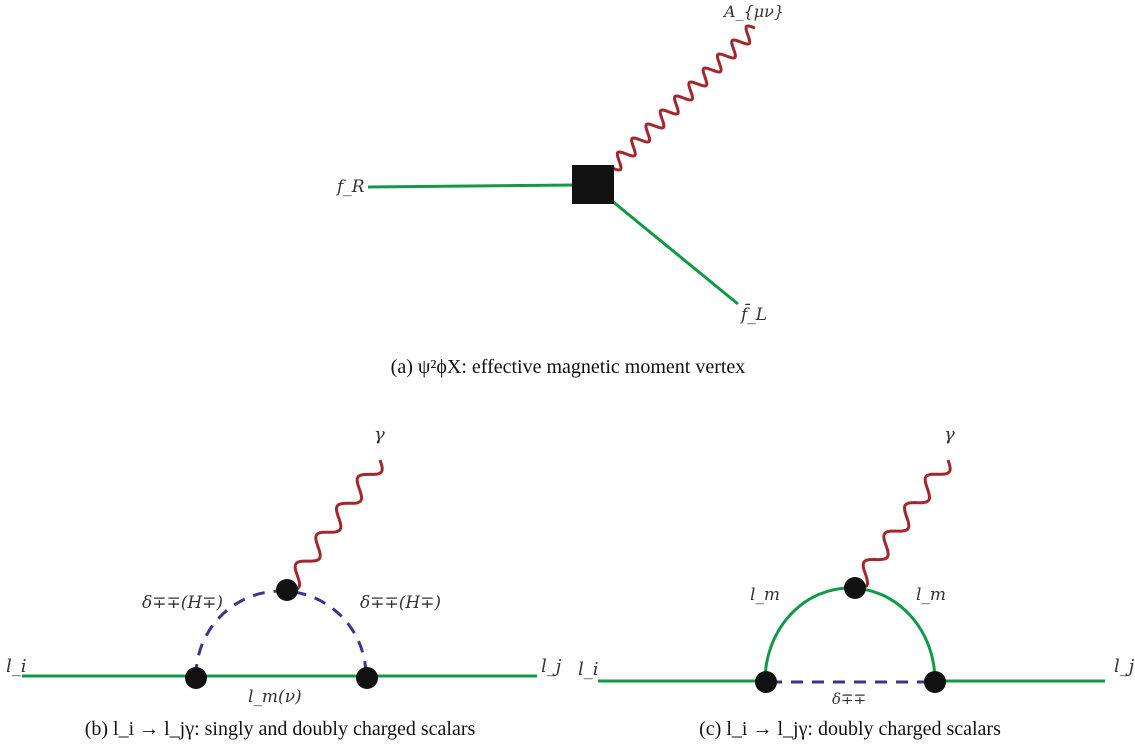 The height and width of the screenshot is (751, 1135). Describe the element at coordinates (753, 313) in the screenshot. I see `label-fL-bar: f̄_L` at that location.